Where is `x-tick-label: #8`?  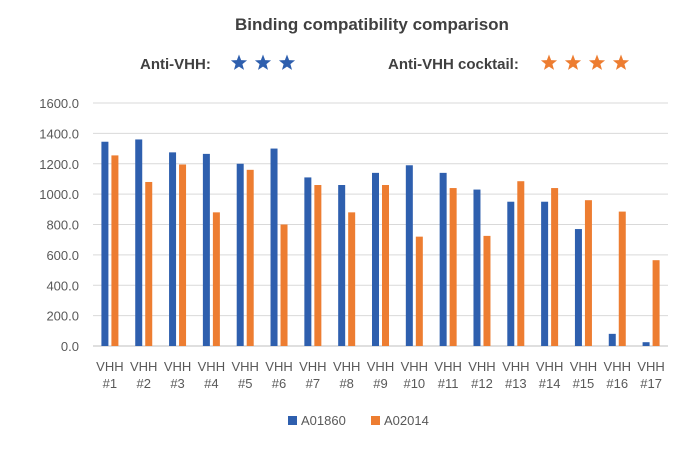
x-tick-label: #8 is located at coordinates (346, 383).